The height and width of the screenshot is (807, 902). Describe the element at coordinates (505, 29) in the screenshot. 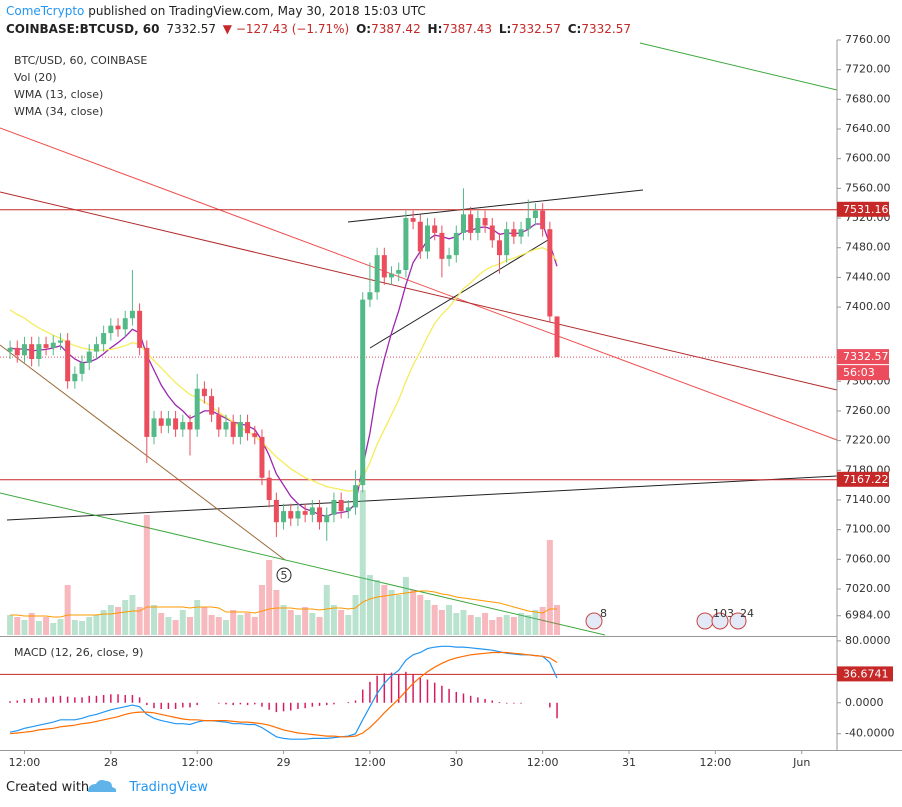

I see `ohlc-label: L:` at that location.